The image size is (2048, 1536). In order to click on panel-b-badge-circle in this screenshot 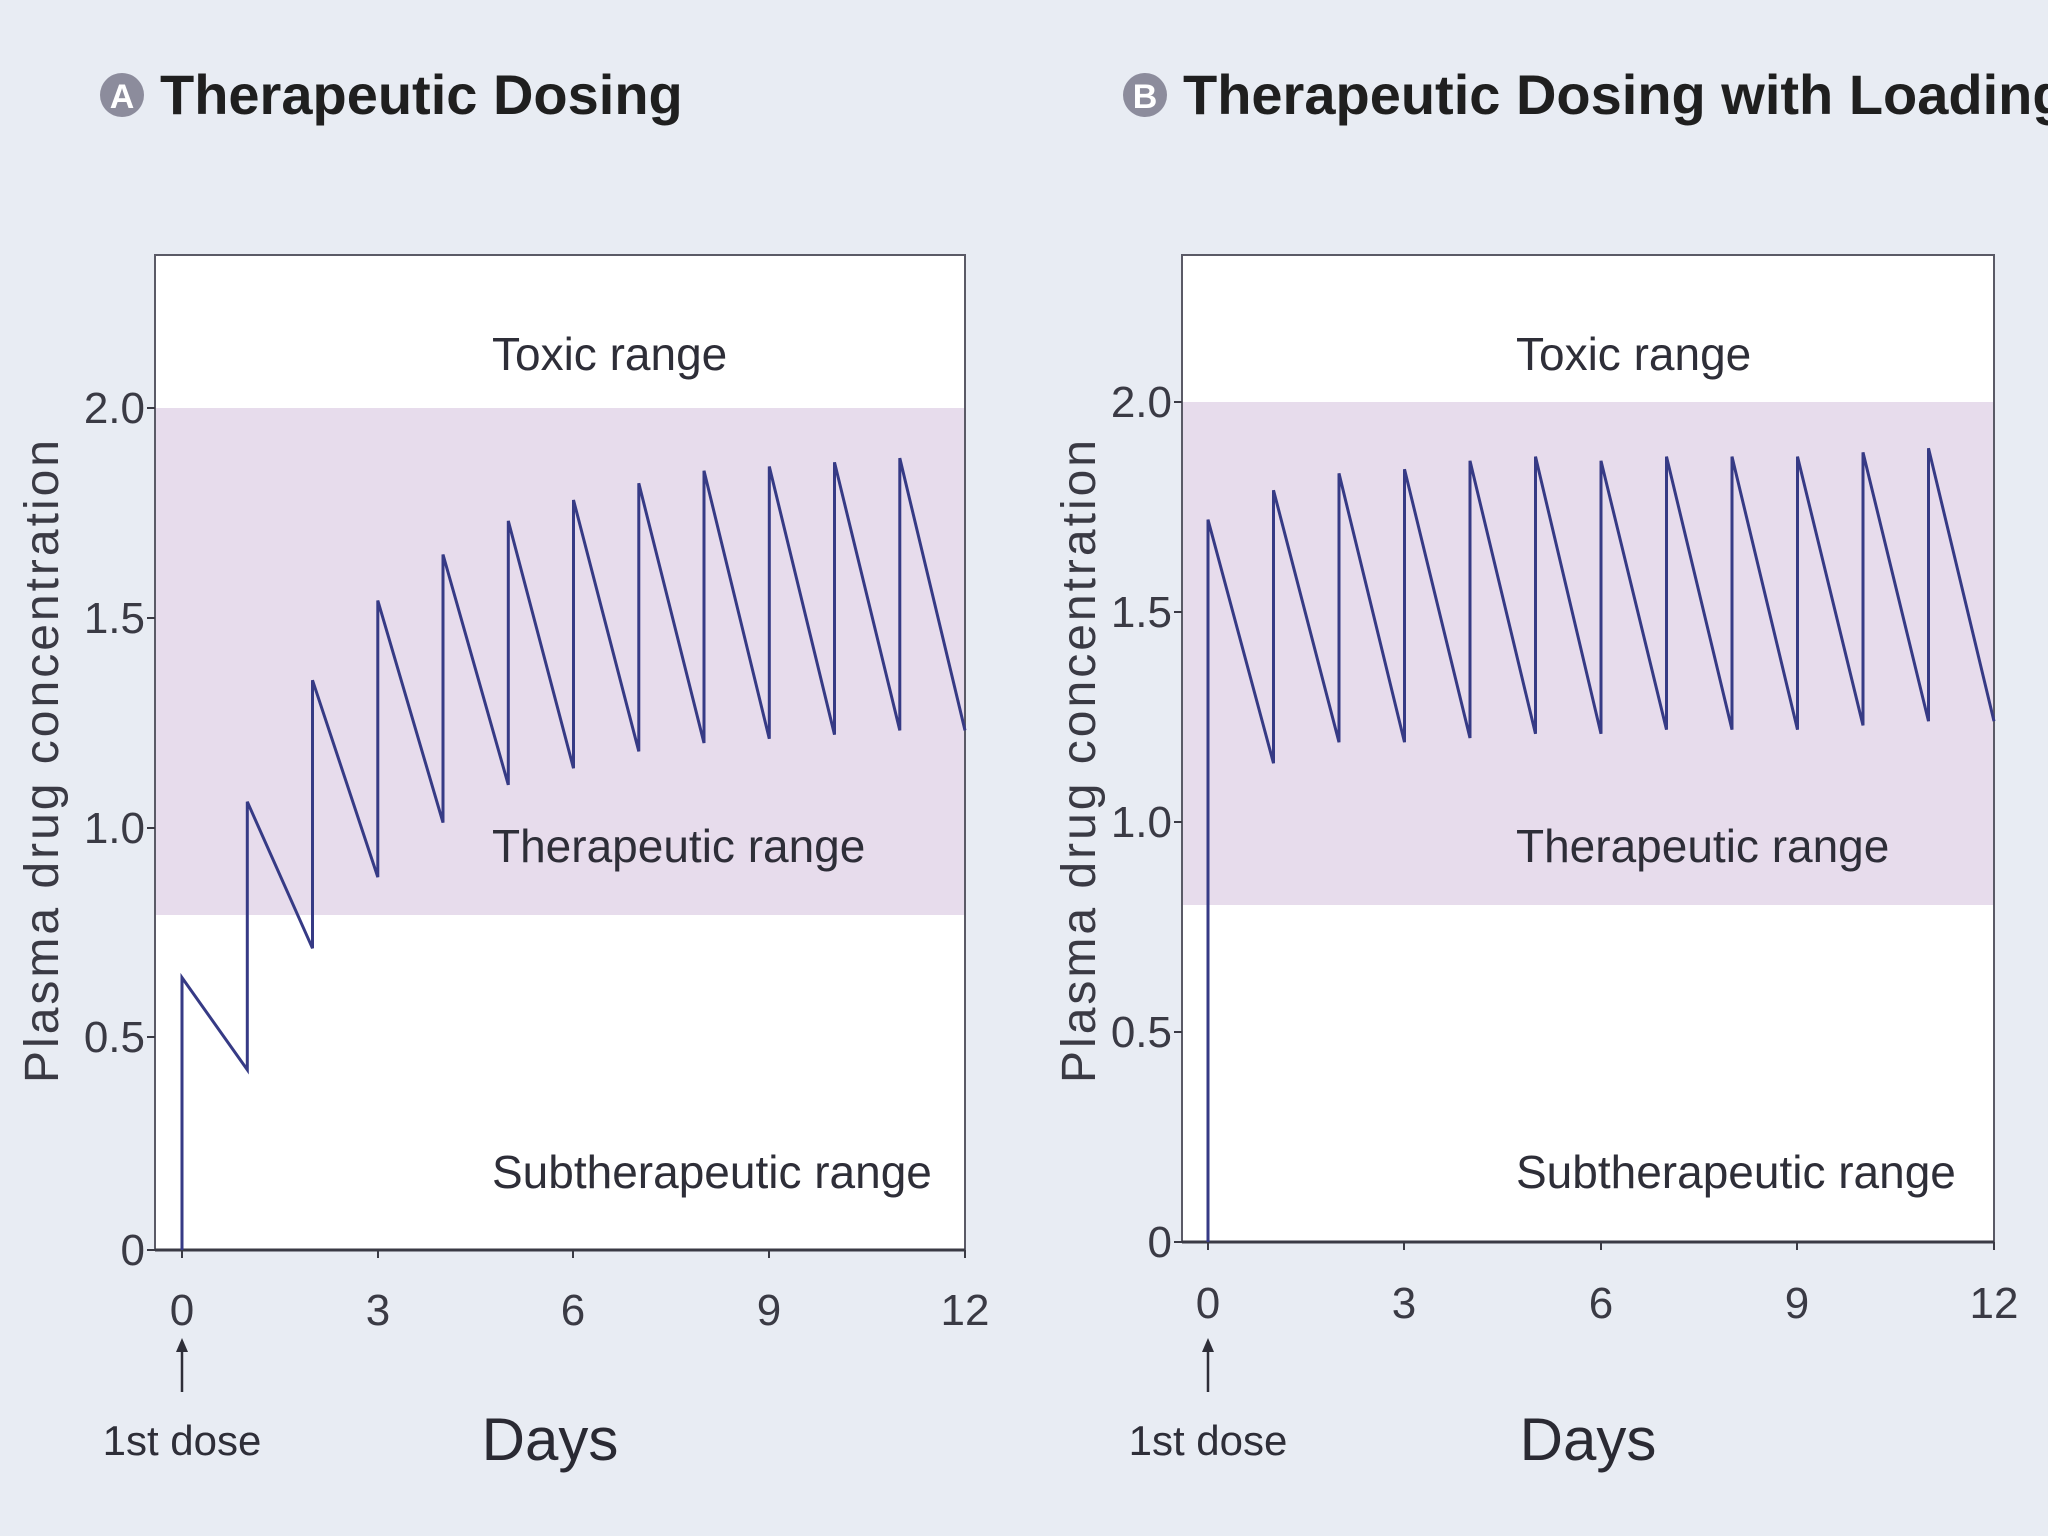, I will do `click(1145, 95)`.